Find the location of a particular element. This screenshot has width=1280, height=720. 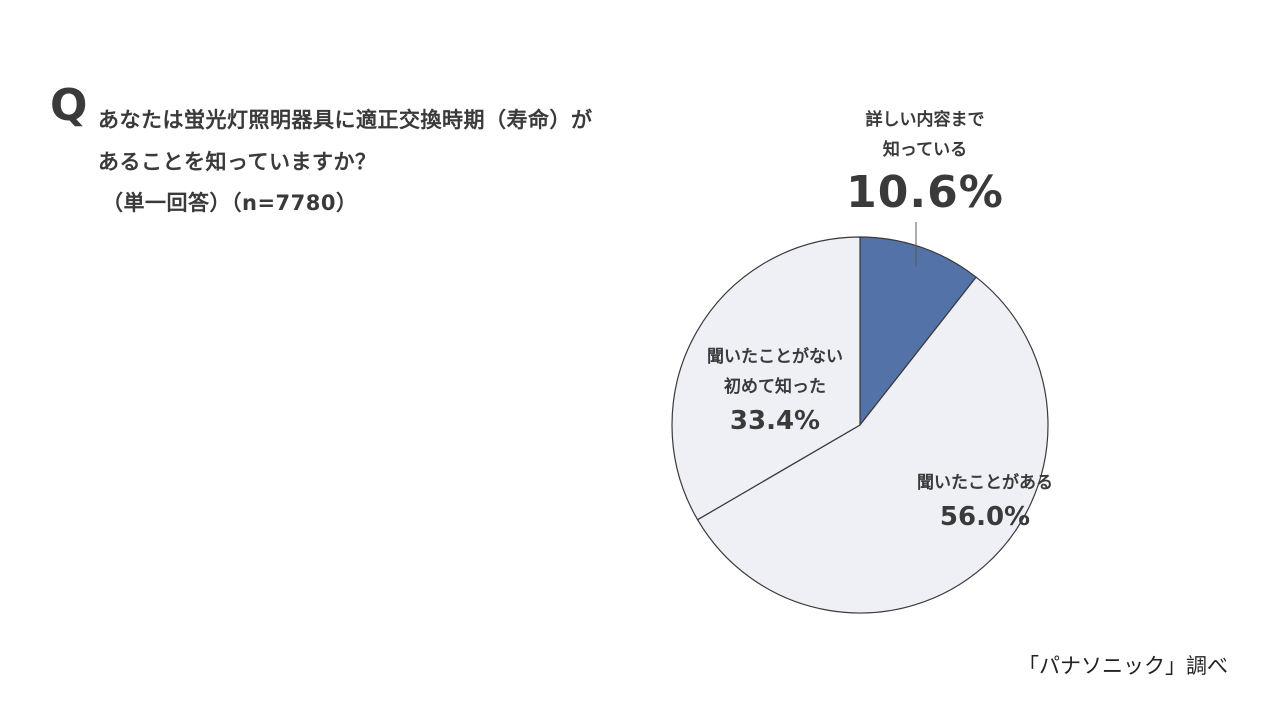

slice-label-detailed-line2: 知っている is located at coordinates (925, 150).